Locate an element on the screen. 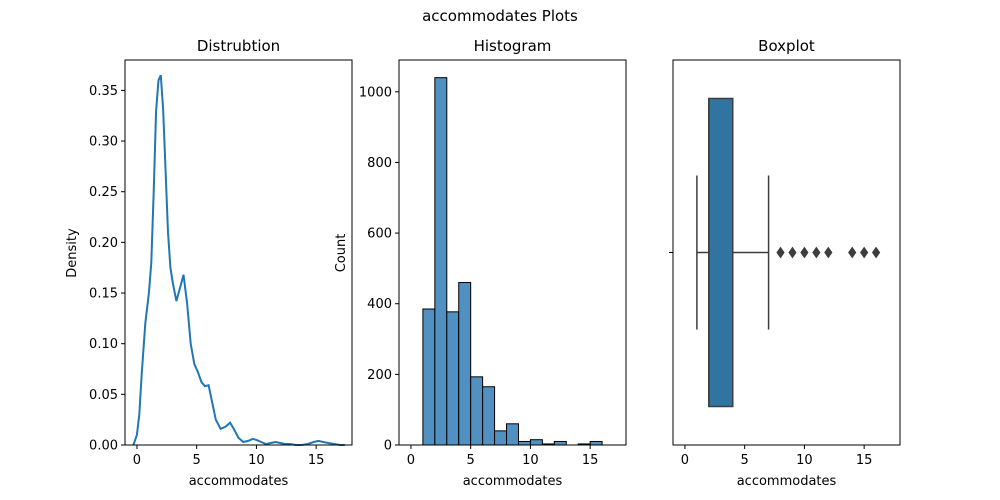 Image resolution: width=1000 pixels, height=500 pixels. boxplot-ticks: 0 5 10 15 is located at coordinates (771, 360).